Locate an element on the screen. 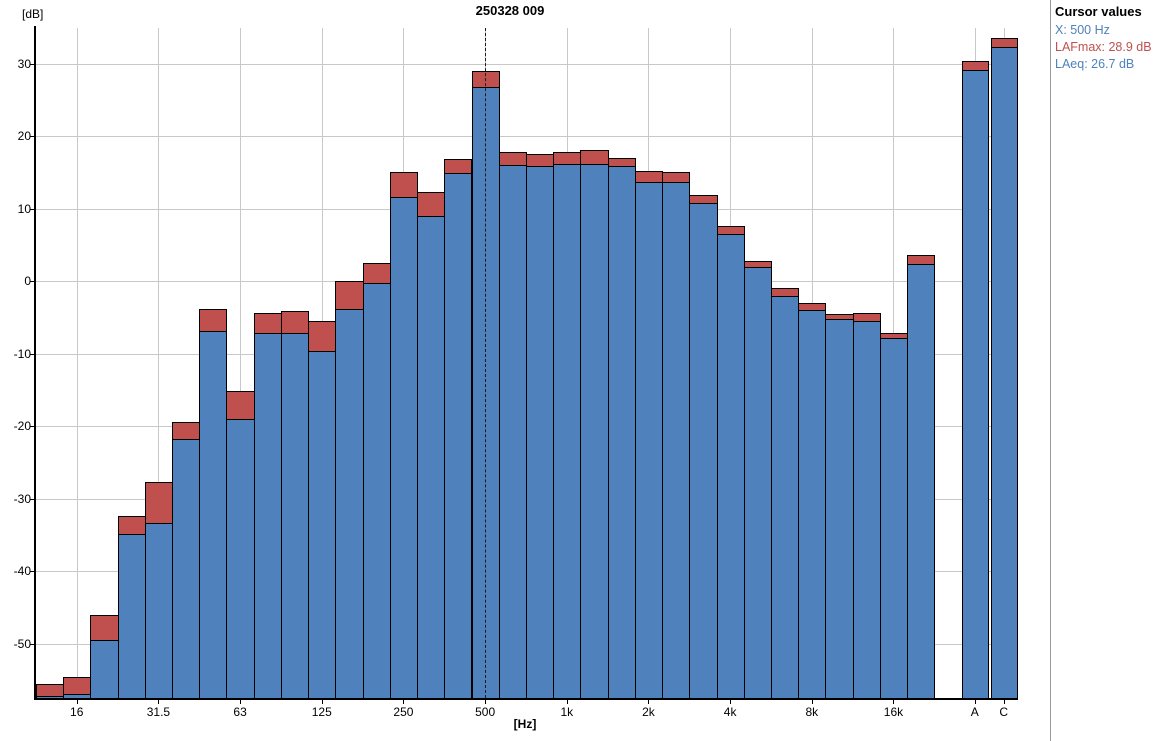 This screenshot has height=741, width=1160. bar-8k-laeq is located at coordinates (812, 504).